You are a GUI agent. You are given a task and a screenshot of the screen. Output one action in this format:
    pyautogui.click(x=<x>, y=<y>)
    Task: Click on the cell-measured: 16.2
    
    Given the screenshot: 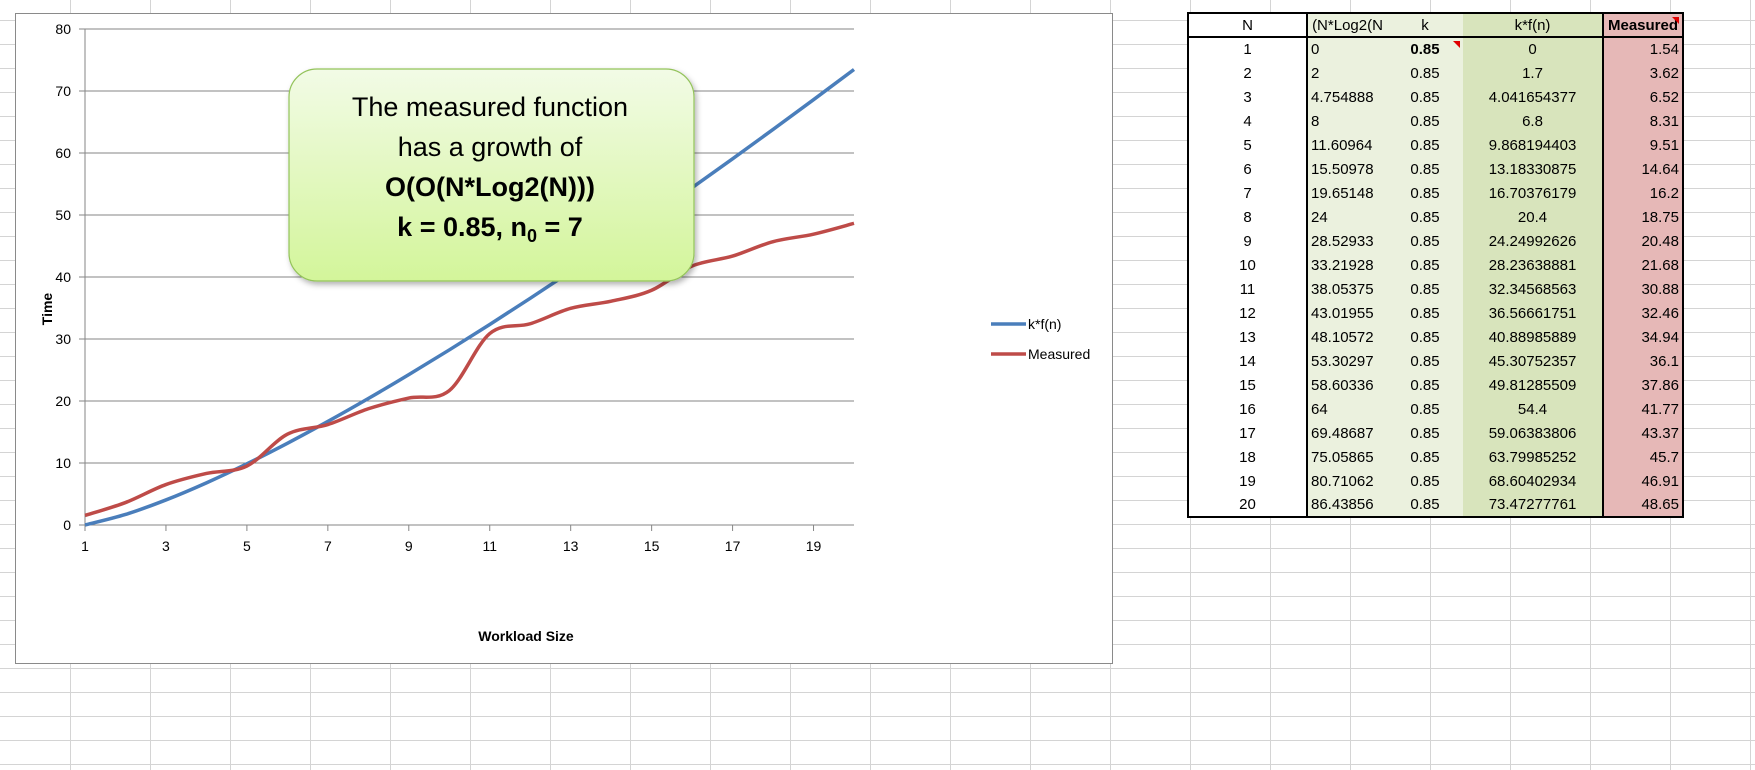 What is the action you would take?
    pyautogui.click(x=1643, y=193)
    